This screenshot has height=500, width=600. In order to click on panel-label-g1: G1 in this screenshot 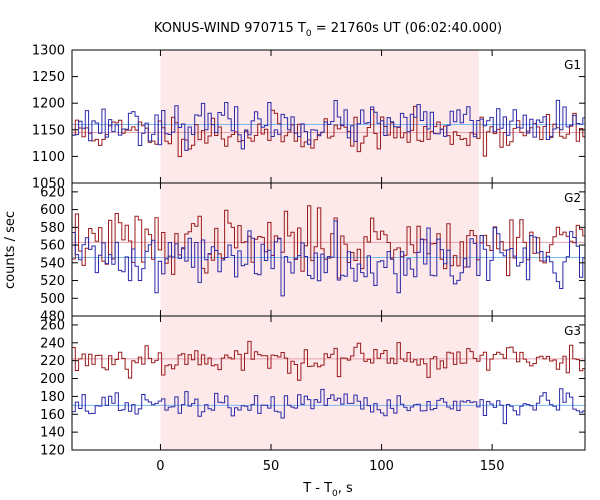, I will do `click(572, 65)`.